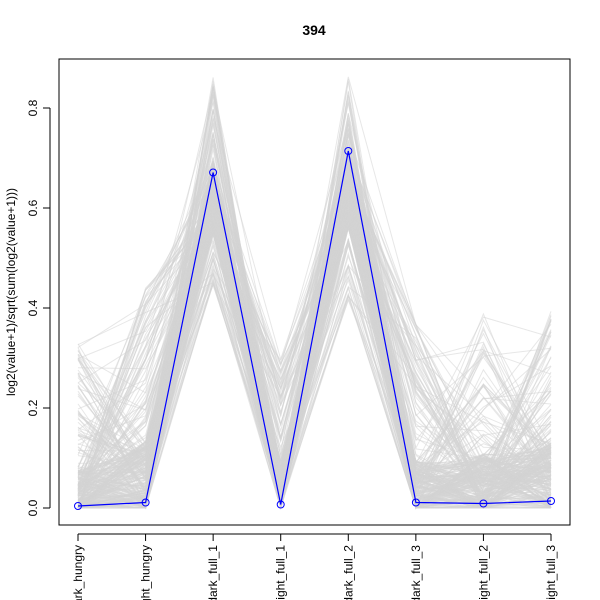 This screenshot has height=600, width=600. Describe the element at coordinates (348, 572) in the screenshot. I see `x-tick-label: dark_full_2` at that location.